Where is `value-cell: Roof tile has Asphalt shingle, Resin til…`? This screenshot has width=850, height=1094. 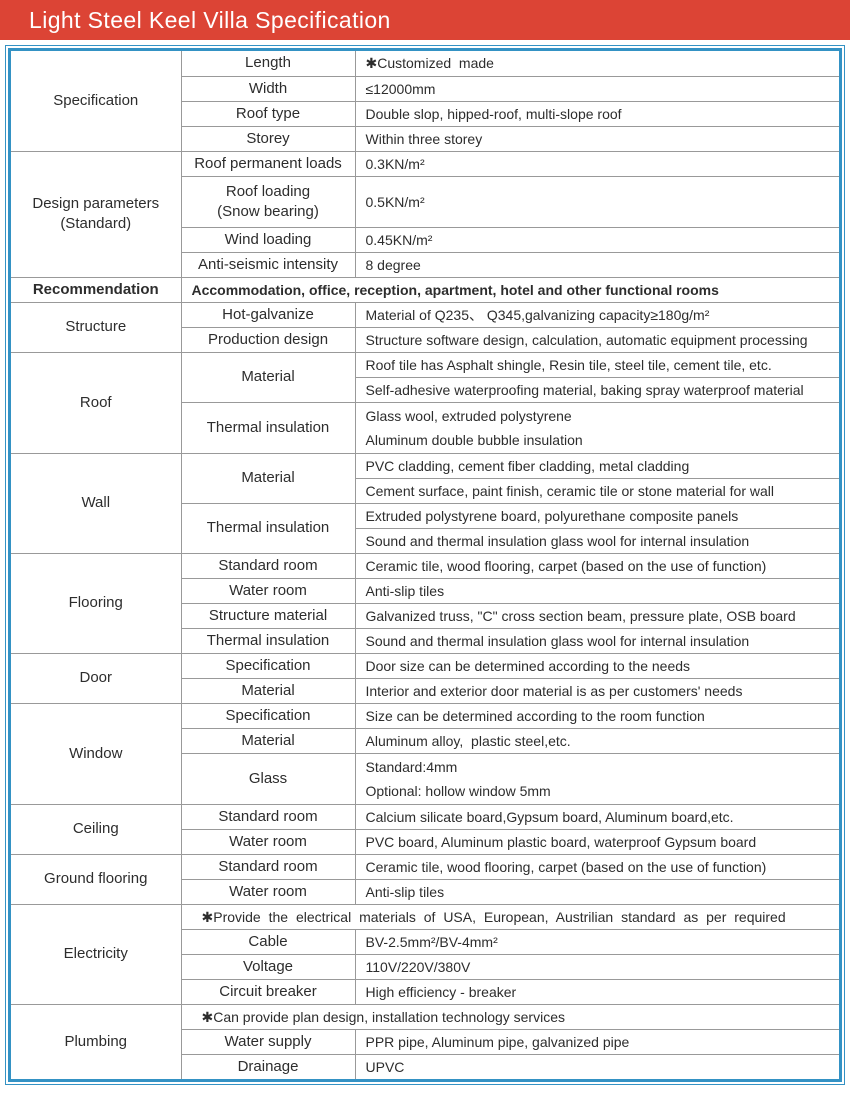 value-cell: Roof tile has Asphalt shingle, Resin til… is located at coordinates (597, 364).